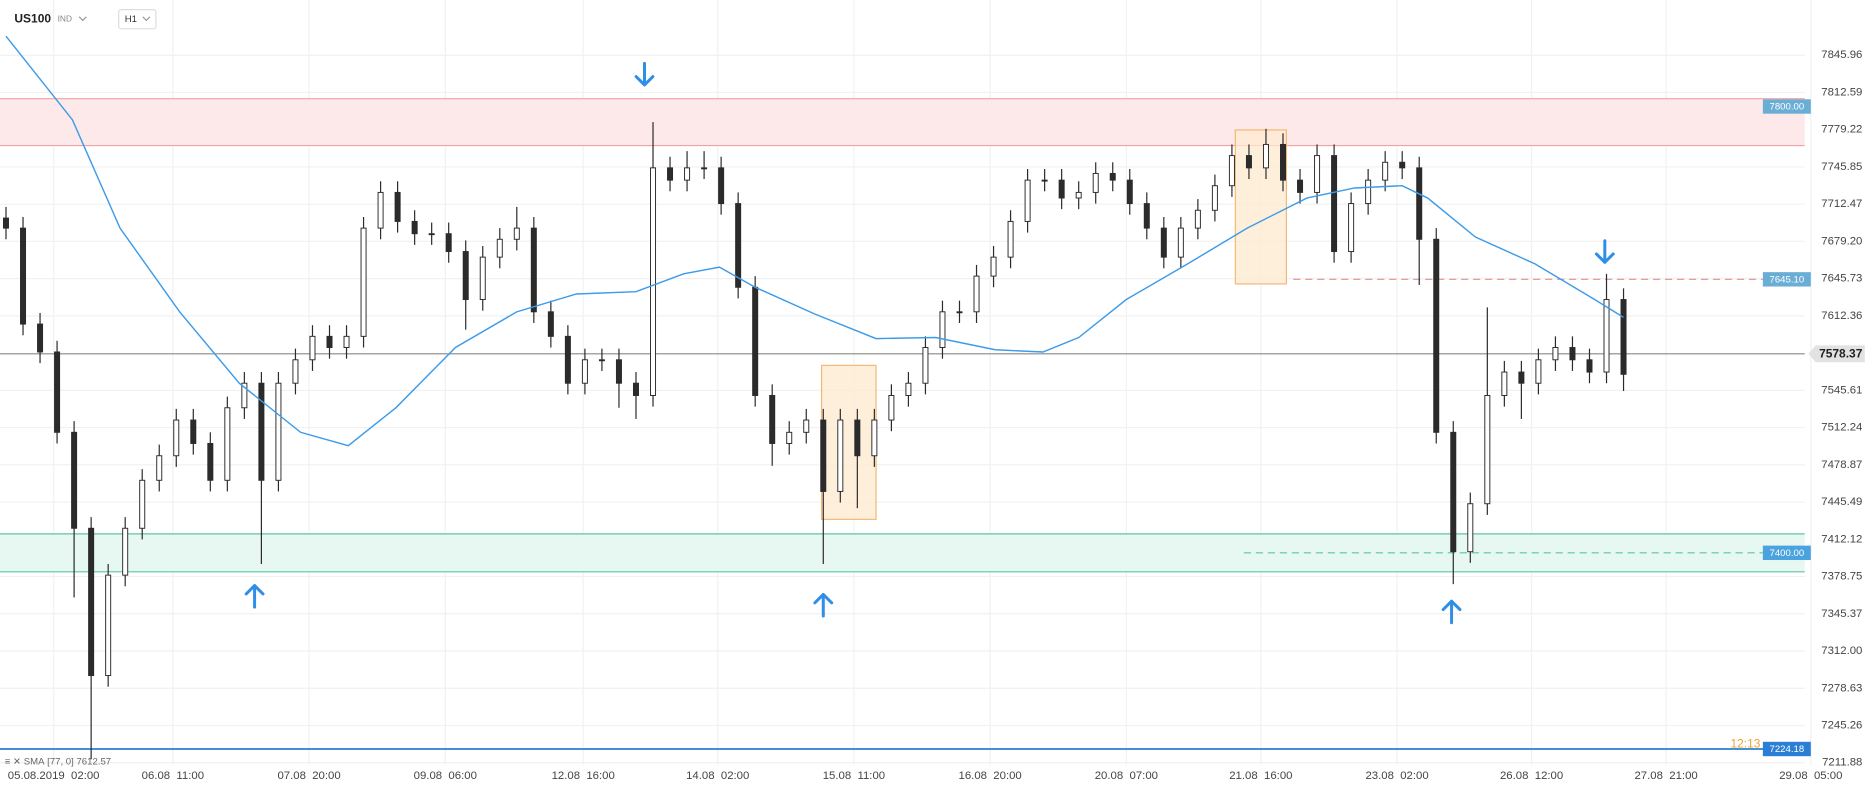  I want to click on x-tick-label: 06.08 11:00, so click(173, 776).